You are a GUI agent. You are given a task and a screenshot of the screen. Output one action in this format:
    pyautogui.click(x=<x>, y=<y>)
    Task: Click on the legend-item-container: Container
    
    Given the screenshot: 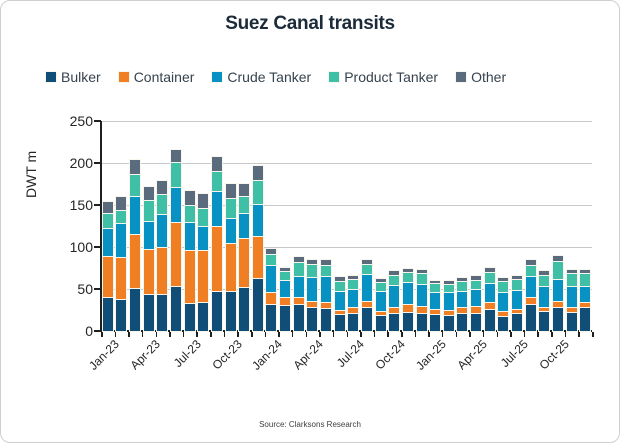 What is the action you would take?
    pyautogui.click(x=156, y=77)
    